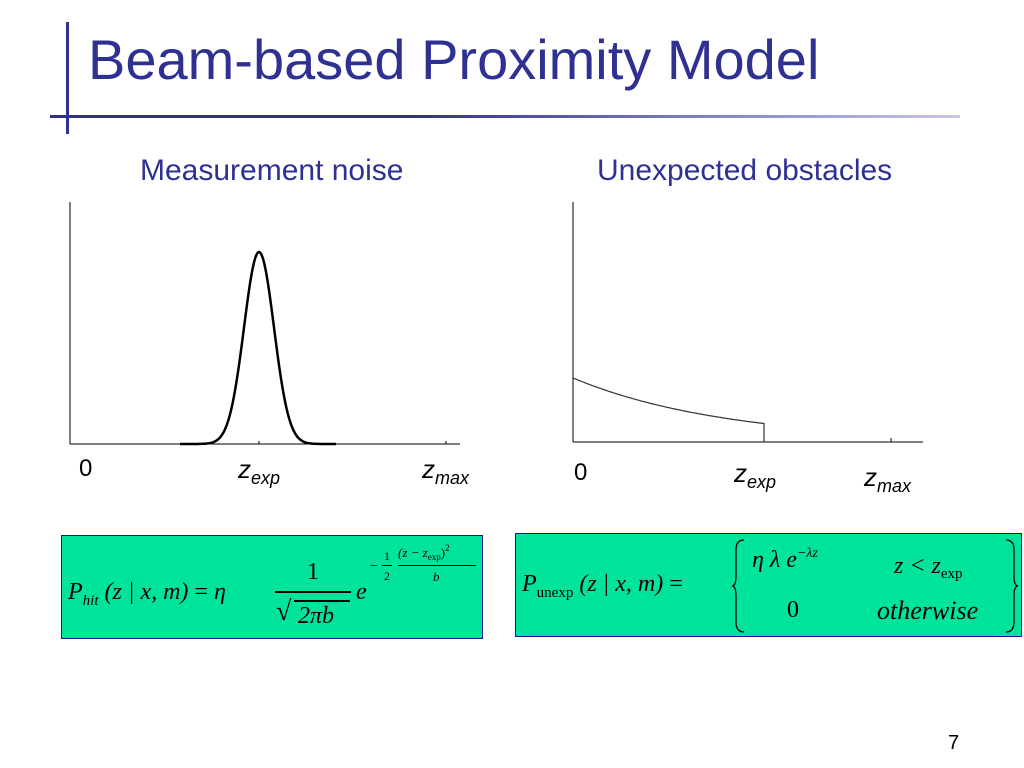 This screenshot has height=768, width=1024. I want to click on hit-eta: η, so click(219, 592).